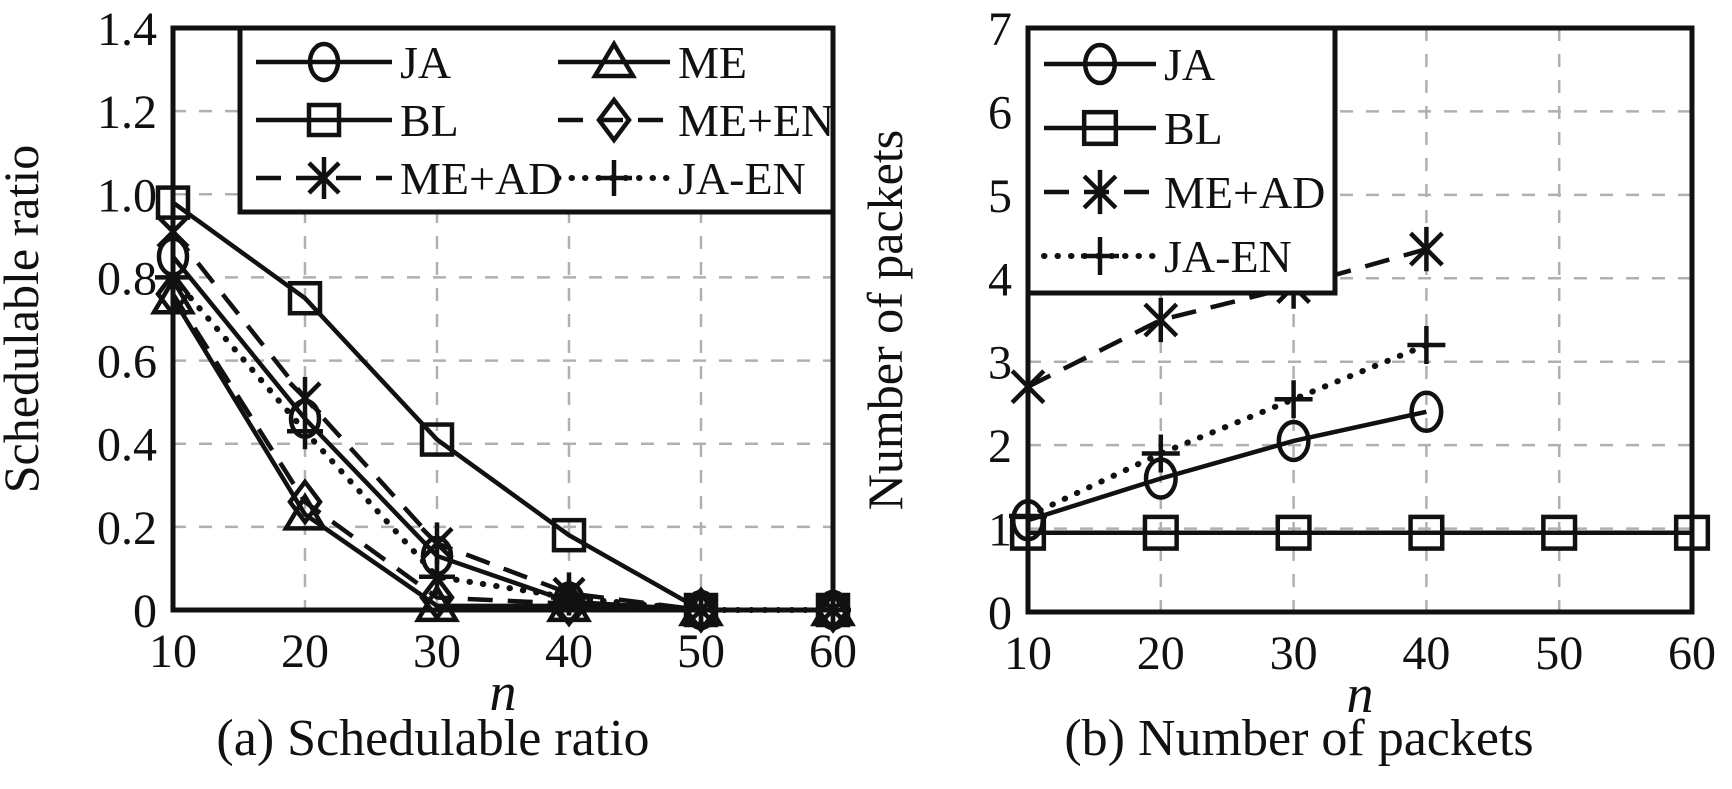 The image size is (1732, 789). I want to click on legend-label-ME+EN: ME+EN, so click(756, 120).